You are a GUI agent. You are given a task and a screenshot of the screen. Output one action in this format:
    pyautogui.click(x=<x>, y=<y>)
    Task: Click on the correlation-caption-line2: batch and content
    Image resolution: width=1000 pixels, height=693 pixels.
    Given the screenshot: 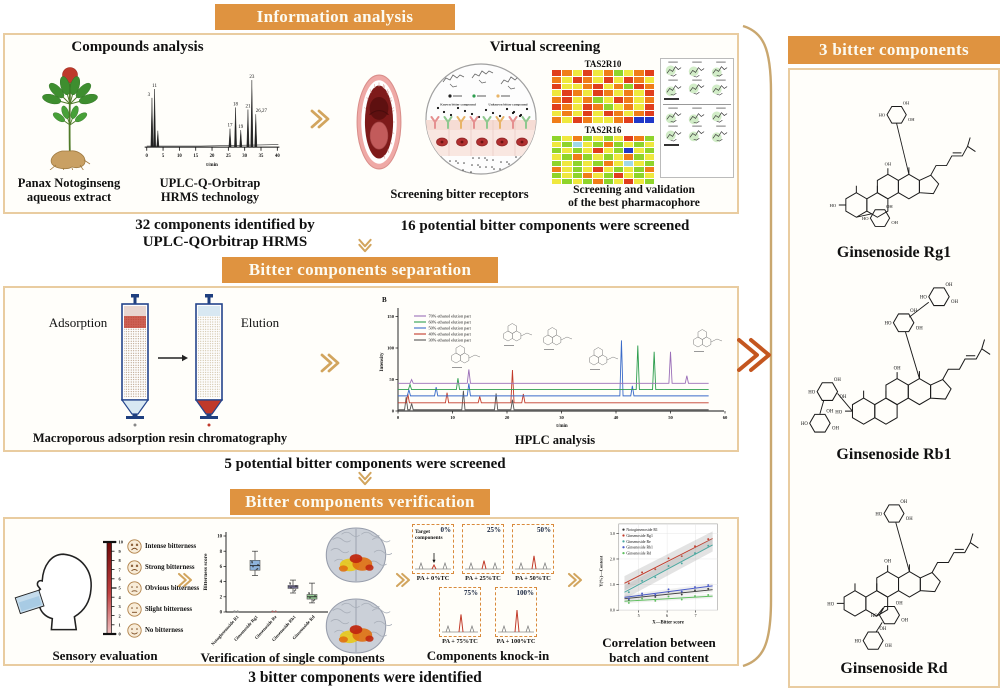 What is the action you would take?
    pyautogui.click(x=659, y=657)
    